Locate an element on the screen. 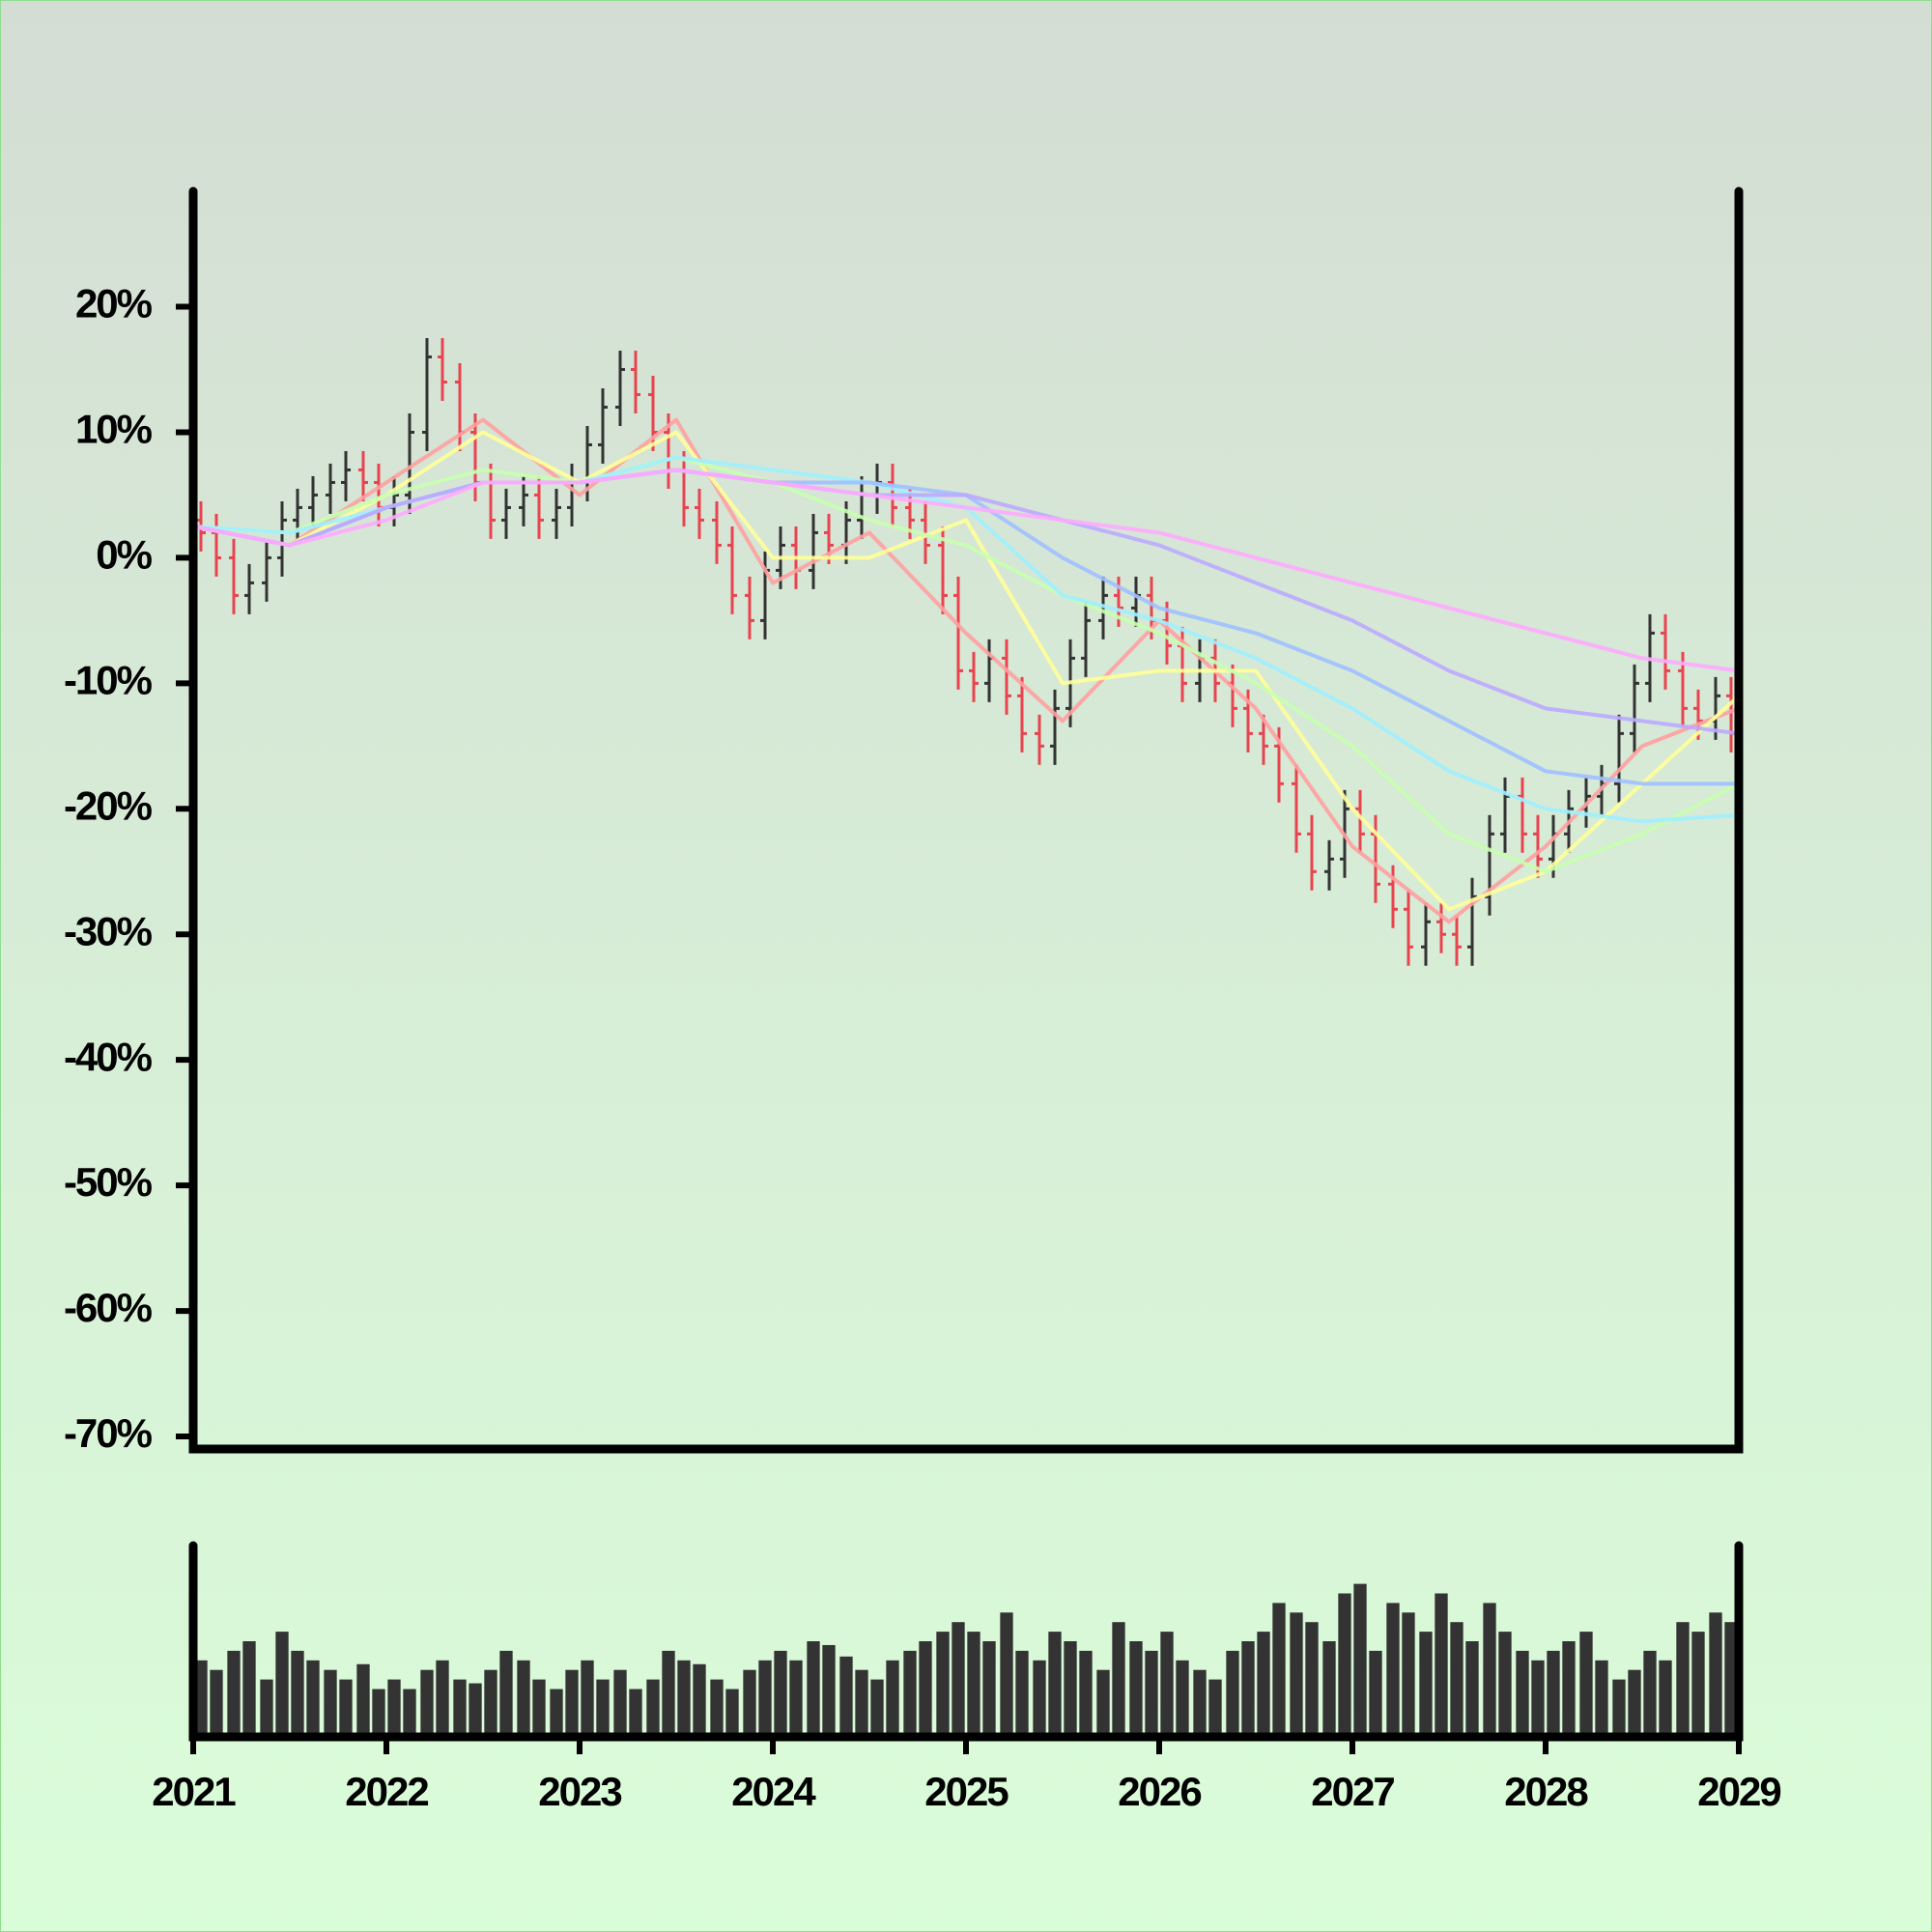 This screenshot has height=1932, width=1932. y-tick-label: -30% is located at coordinates (108, 930).